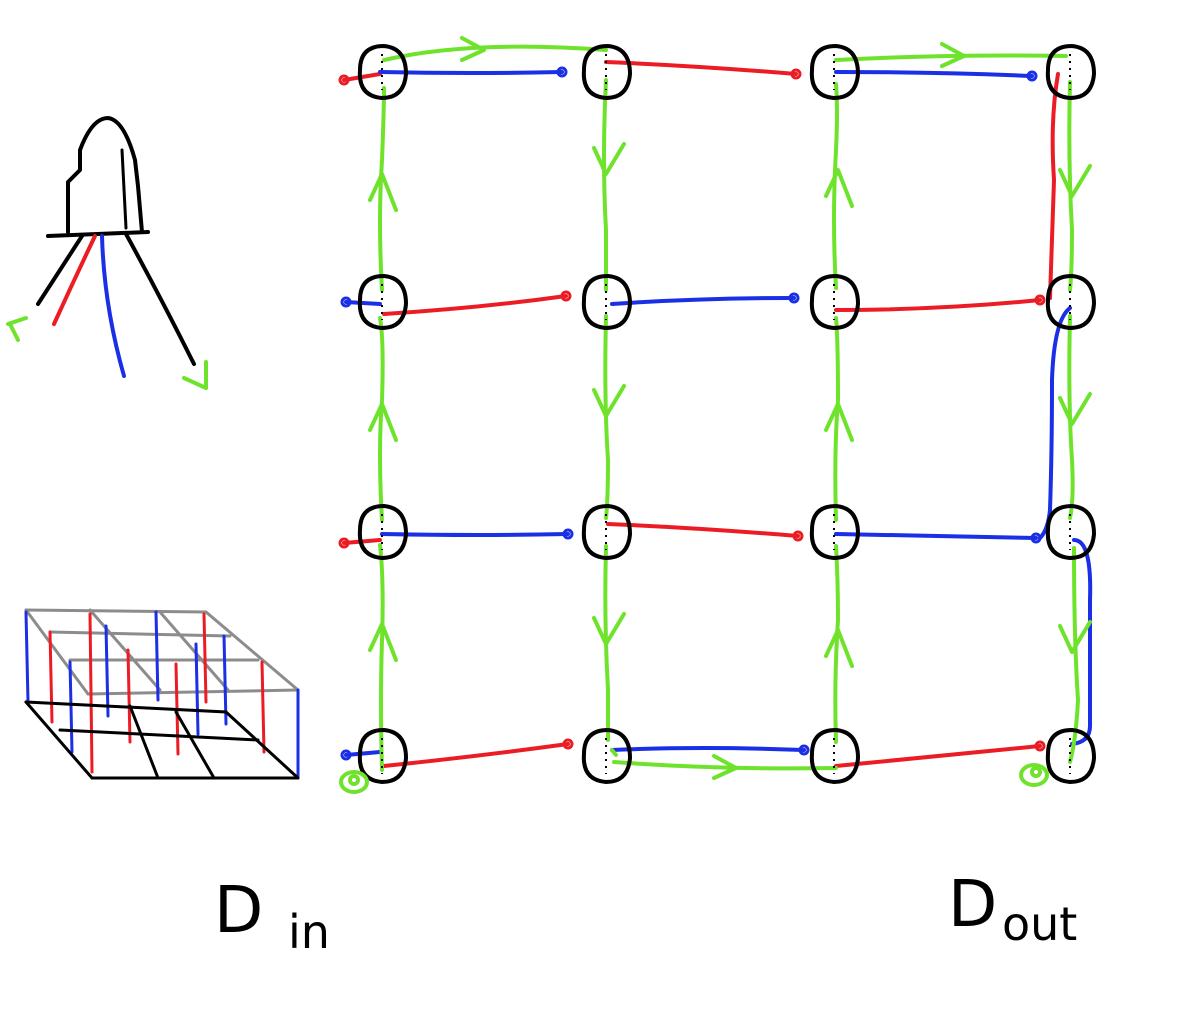 The image size is (1182, 1028). Describe the element at coordinates (238, 911) in the screenshot. I see `input-label: D` at that location.